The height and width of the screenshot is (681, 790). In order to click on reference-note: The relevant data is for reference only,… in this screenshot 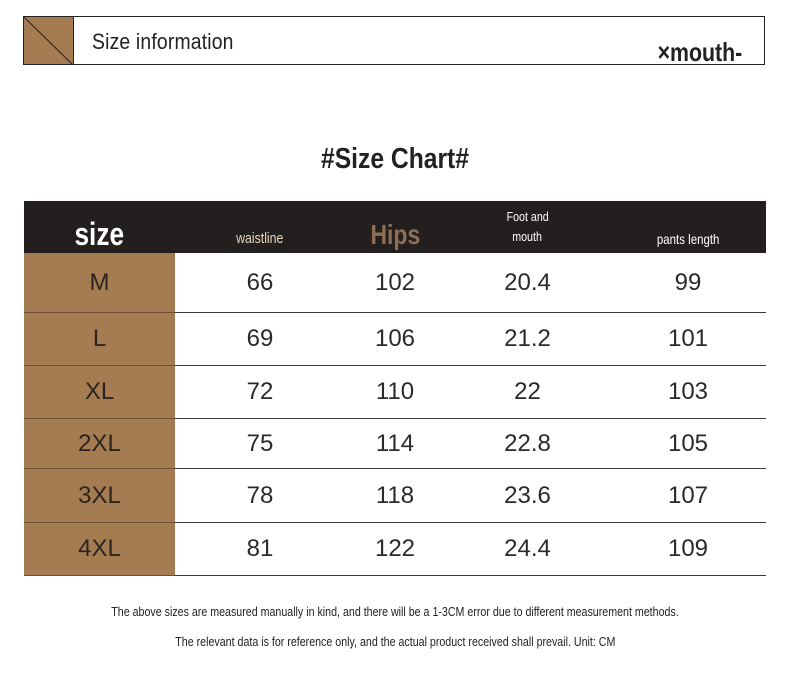, I will do `click(395, 641)`.